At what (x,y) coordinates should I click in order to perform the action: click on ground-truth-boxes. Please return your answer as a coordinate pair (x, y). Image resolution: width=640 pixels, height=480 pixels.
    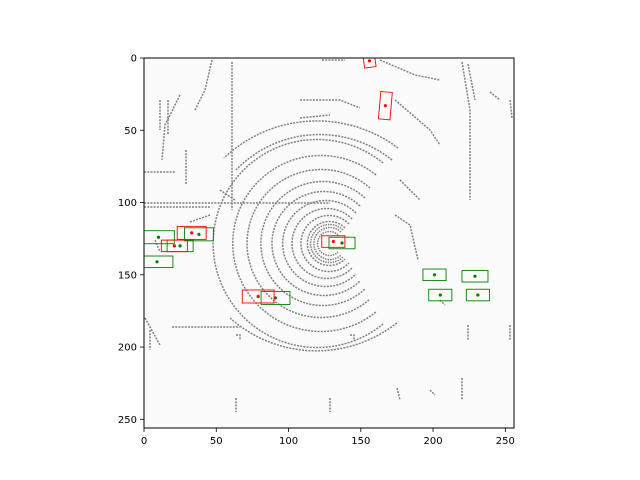
    Looking at the image, I should click on (317, 266).